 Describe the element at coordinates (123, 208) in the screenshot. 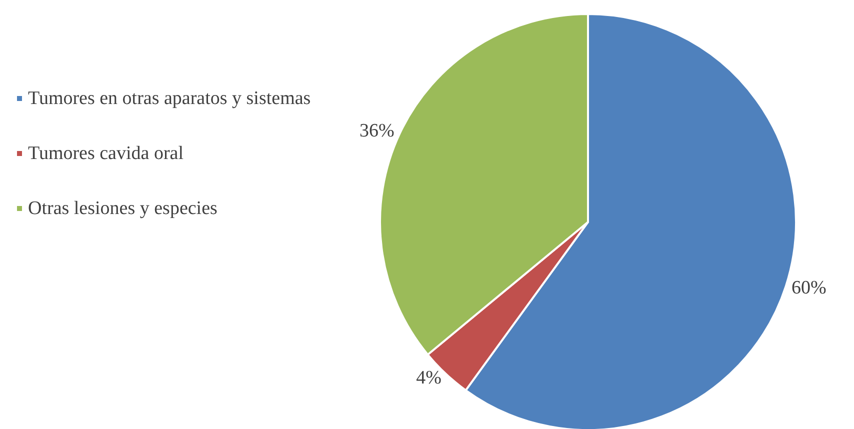

I see `legend-label: Otras lesiones y especies` at that location.